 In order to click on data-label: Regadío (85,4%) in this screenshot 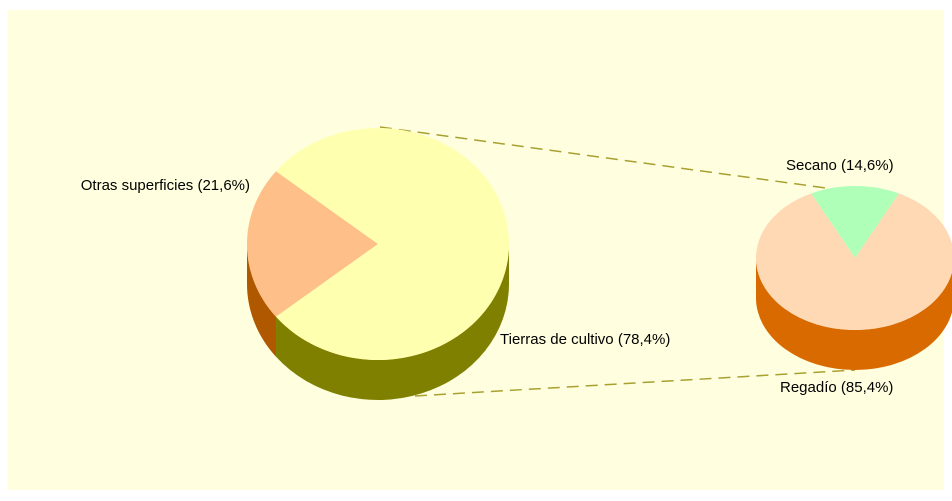, I will do `click(836, 387)`.